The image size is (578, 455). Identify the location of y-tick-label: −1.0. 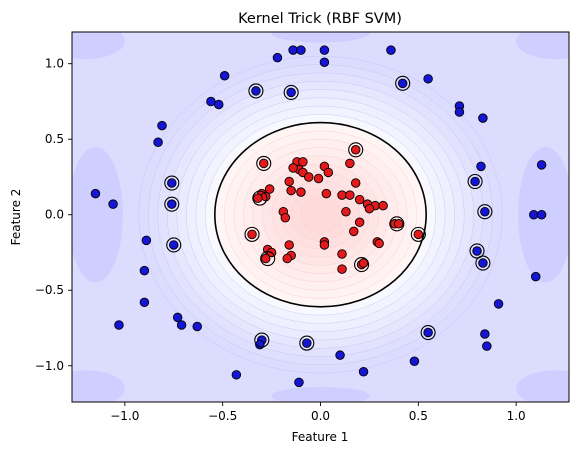
(49, 366).